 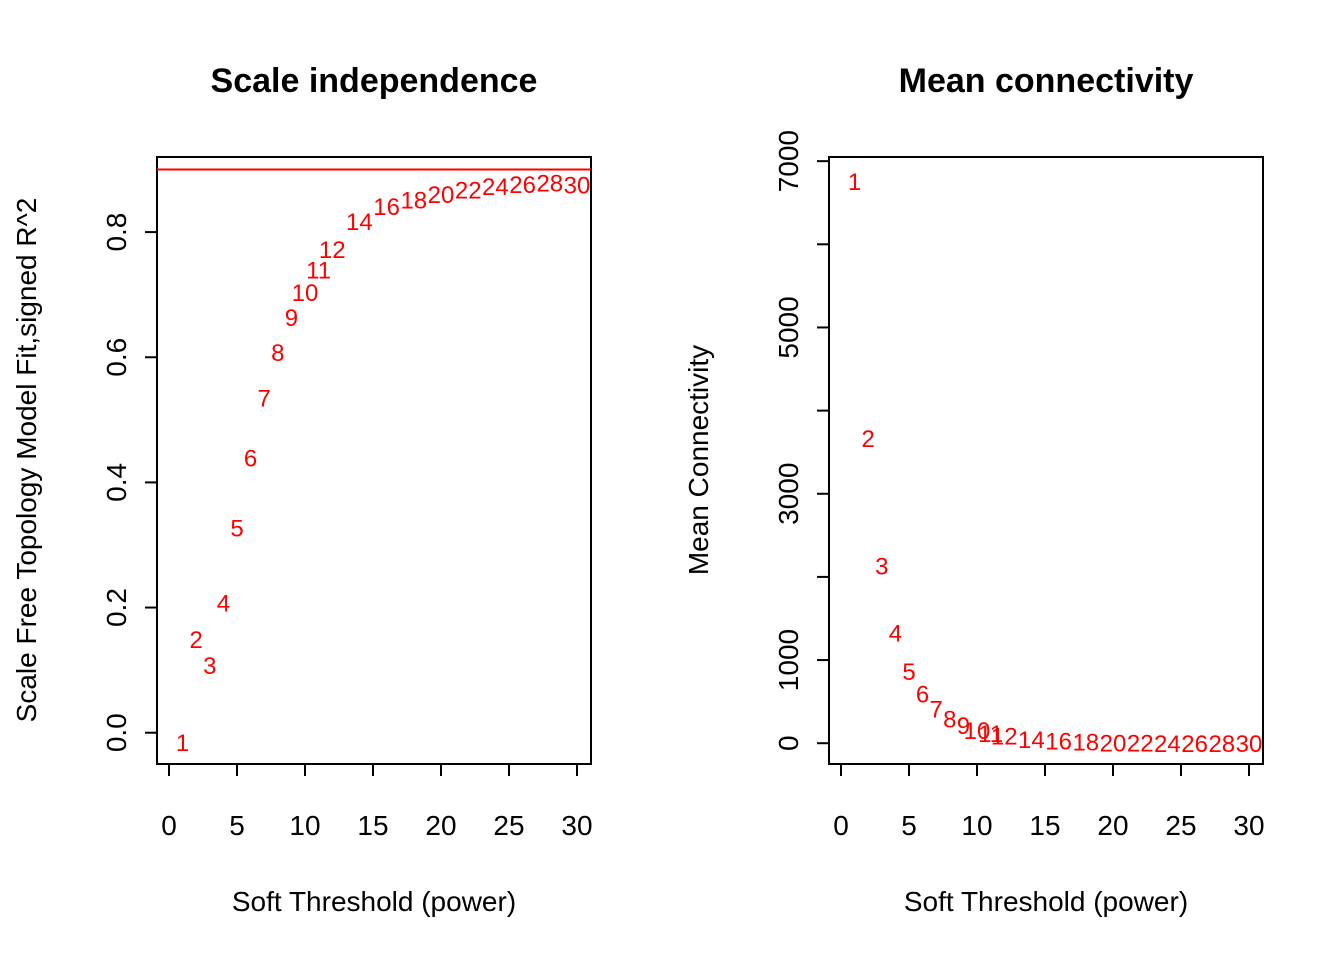 I want to click on y-axis-label: Mean Connectivity, so click(x=698, y=460).